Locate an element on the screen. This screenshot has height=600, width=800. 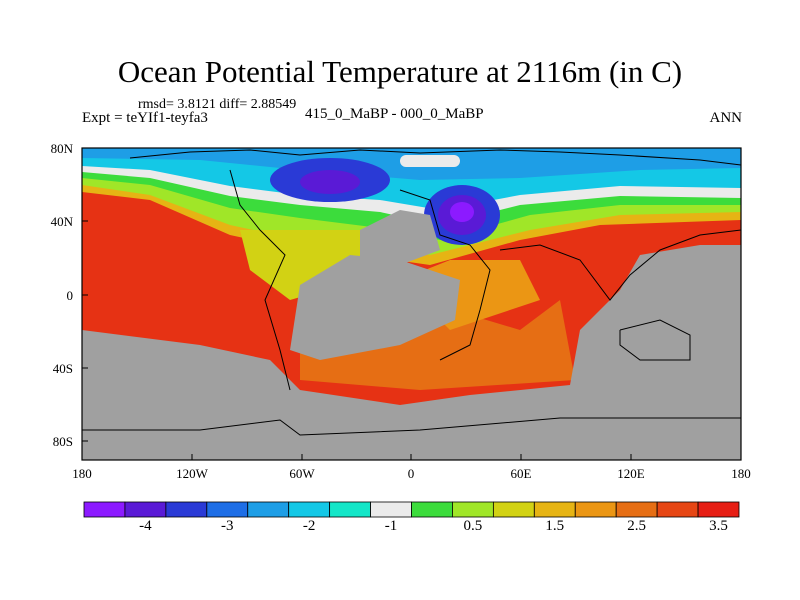
colorbar-label: 3.5 is located at coordinates (718, 526).